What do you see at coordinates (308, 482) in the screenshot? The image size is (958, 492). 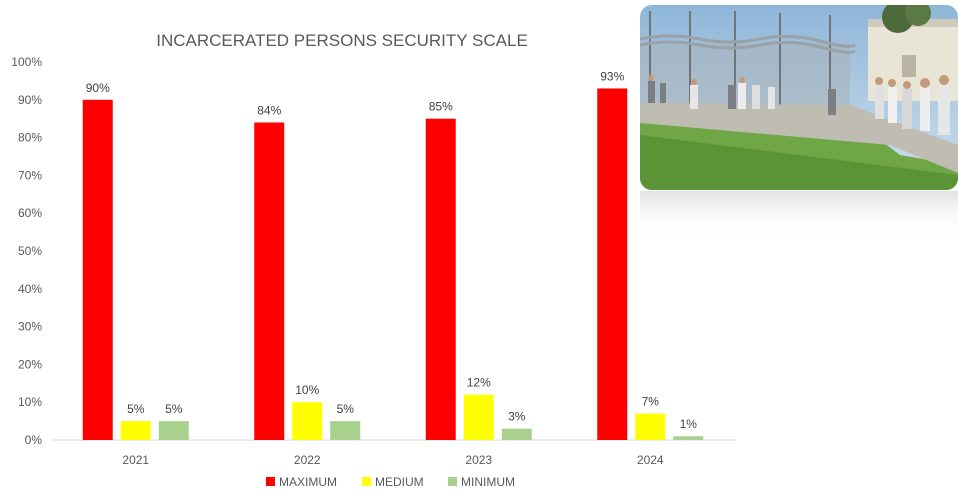 I see `legend-label-maximum: MAXIMUM` at bounding box center [308, 482].